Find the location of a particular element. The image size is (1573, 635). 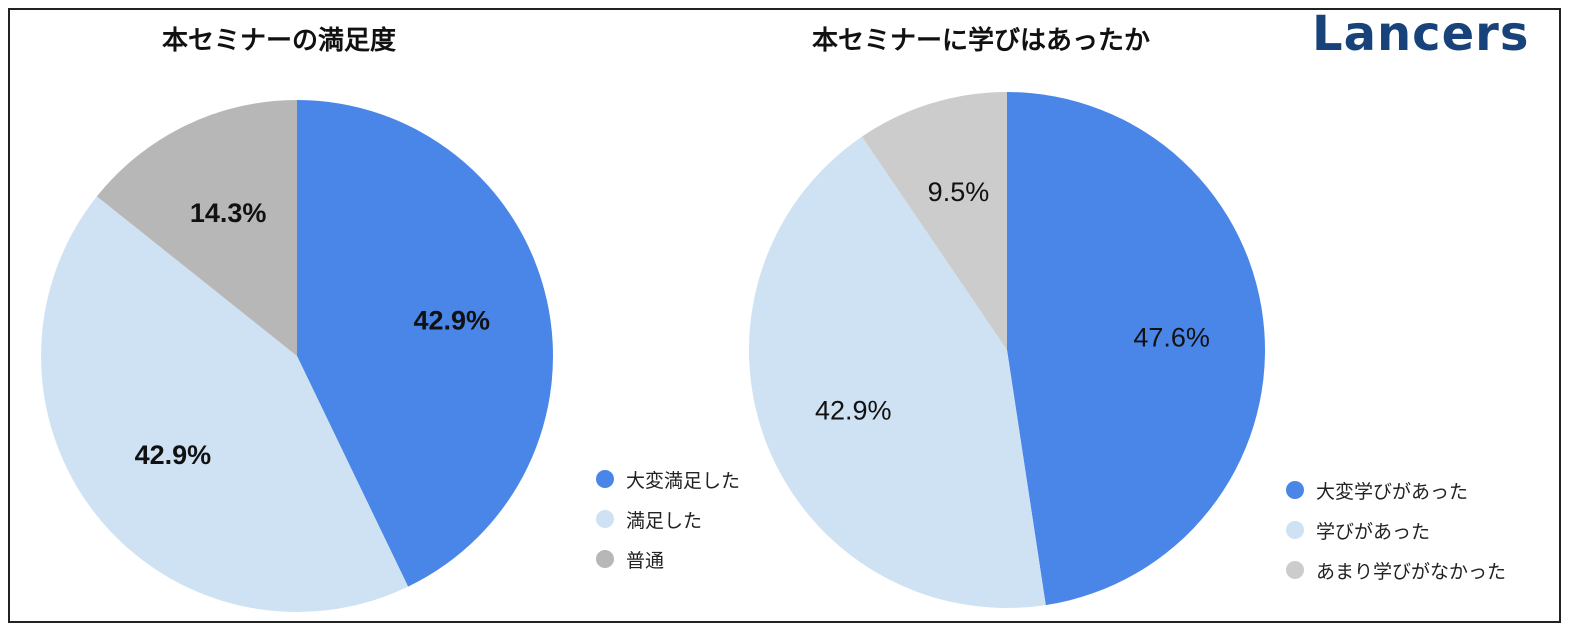

legend-item: 満足した is located at coordinates (668, 519).